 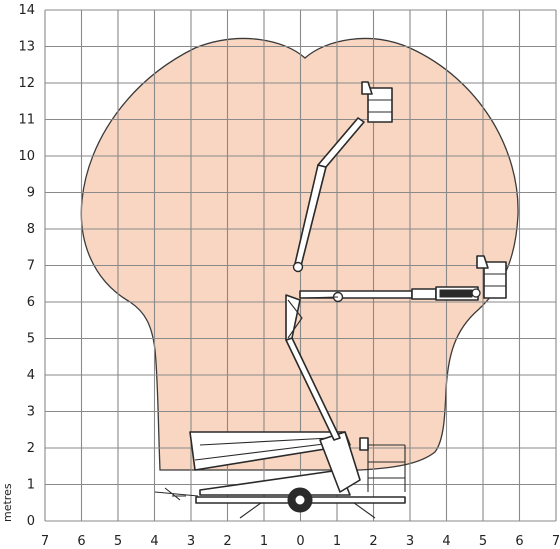 What do you see at coordinates (424, 294) in the screenshot?
I see `outreach-telescope` at bounding box center [424, 294].